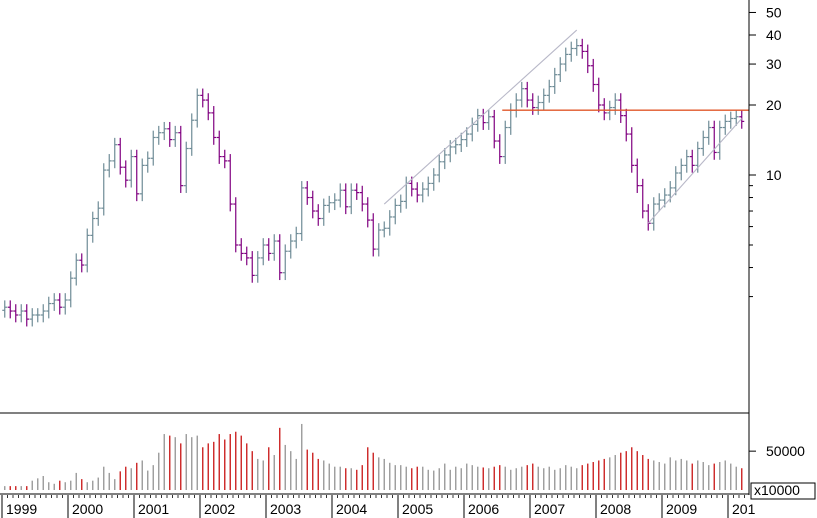 The height and width of the screenshot is (518, 817). What do you see at coordinates (480, 117) in the screenshot?
I see `trend-line` at bounding box center [480, 117].